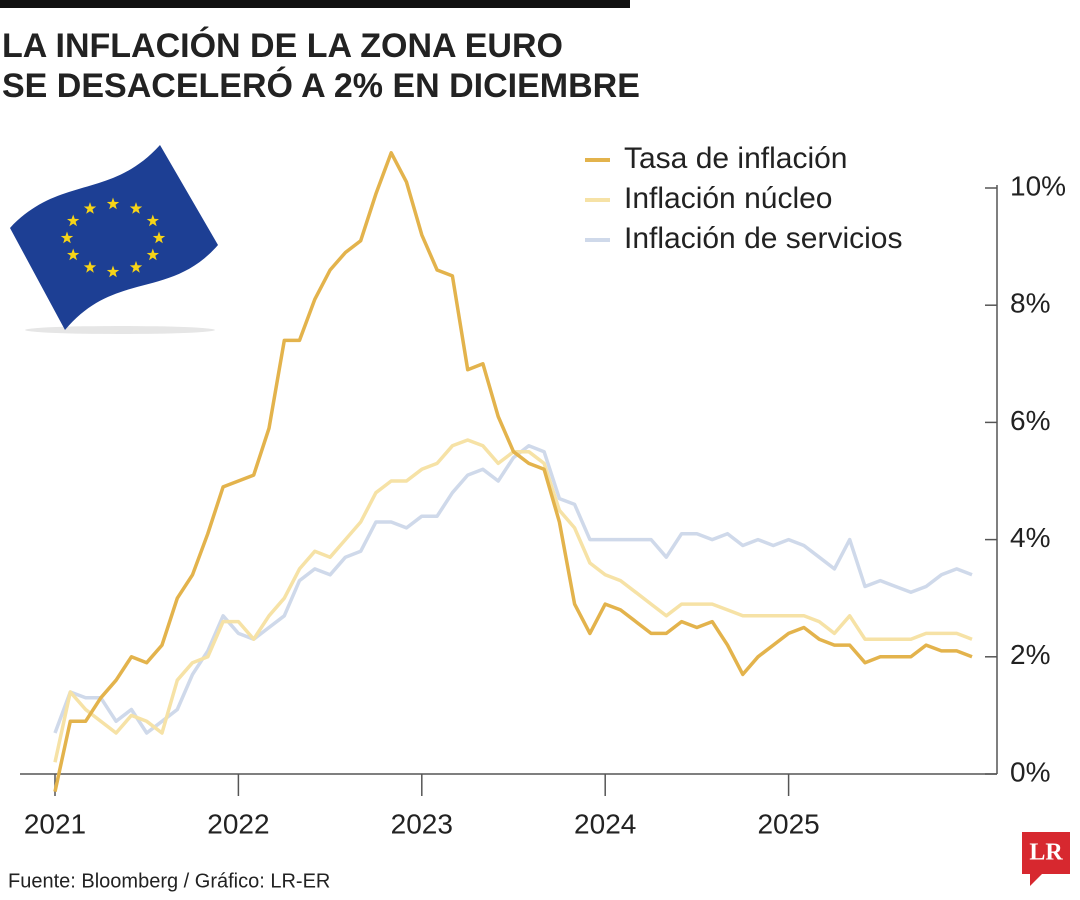 This screenshot has width=1080, height=900. What do you see at coordinates (169, 881) in the screenshot?
I see `source: Fuente: Bloomberg / Gráfico: LR-ER` at bounding box center [169, 881].